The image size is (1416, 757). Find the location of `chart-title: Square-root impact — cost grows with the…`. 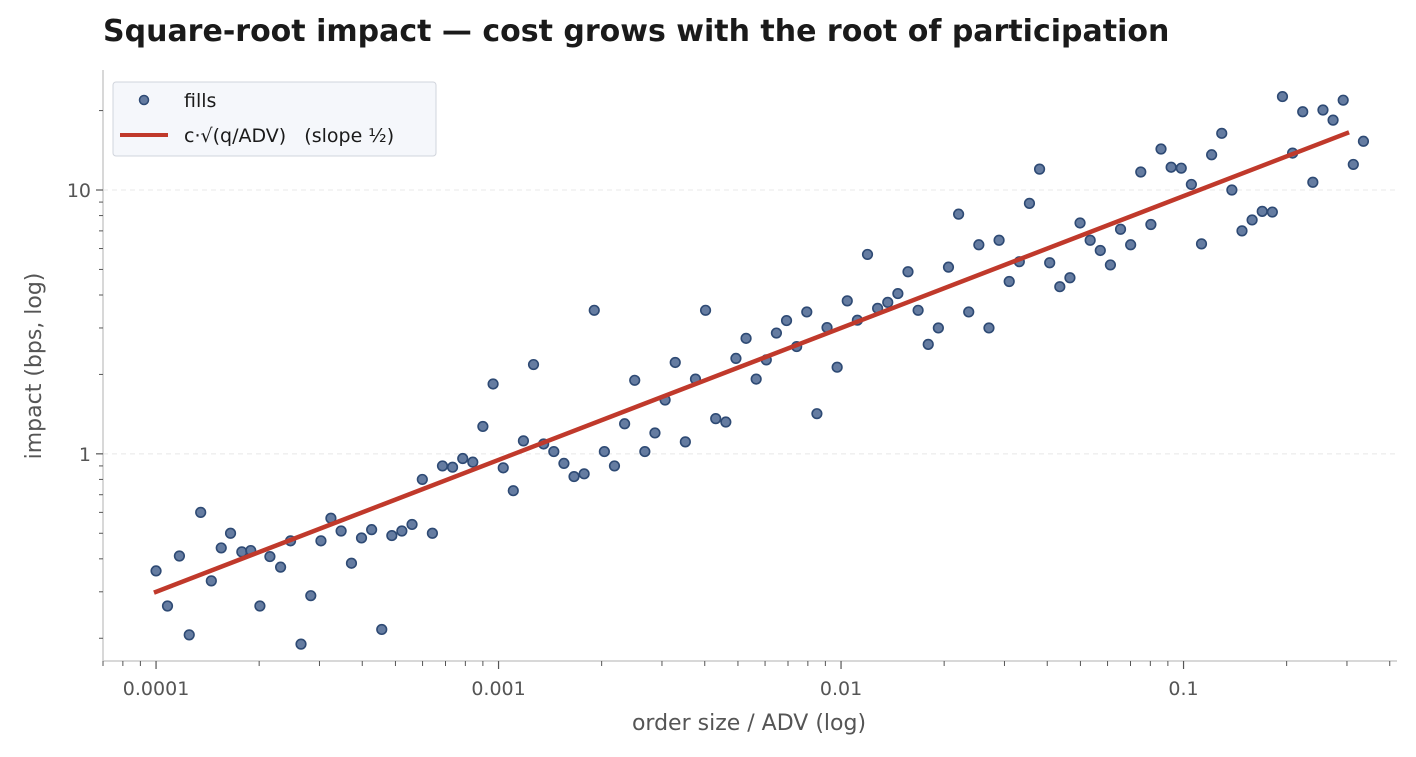

chart-title: Square-root impact — cost grows with the… is located at coordinates (636, 31).